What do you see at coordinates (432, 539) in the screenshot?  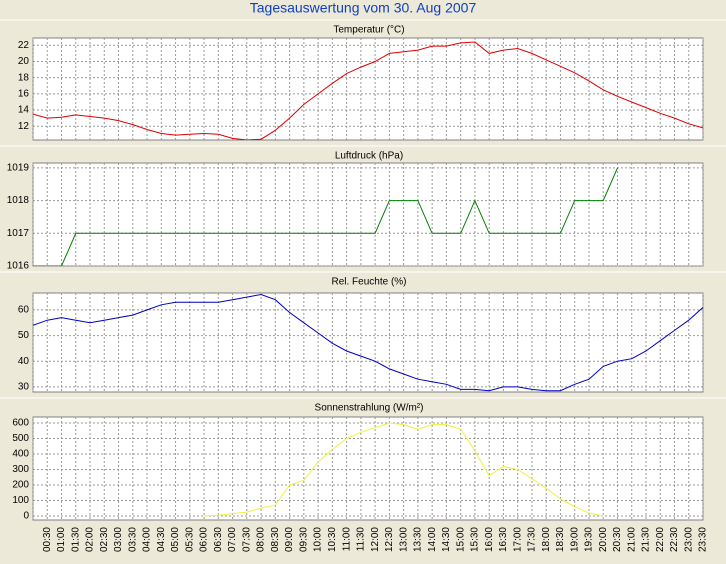 I see `x-tick-label: 14:00` at bounding box center [432, 539].